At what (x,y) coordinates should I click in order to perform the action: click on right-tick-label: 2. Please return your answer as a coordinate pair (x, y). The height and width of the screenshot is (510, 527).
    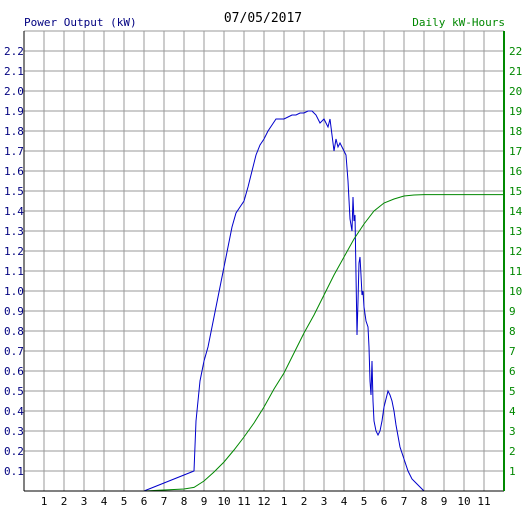
    Looking at the image, I should click on (512, 451).